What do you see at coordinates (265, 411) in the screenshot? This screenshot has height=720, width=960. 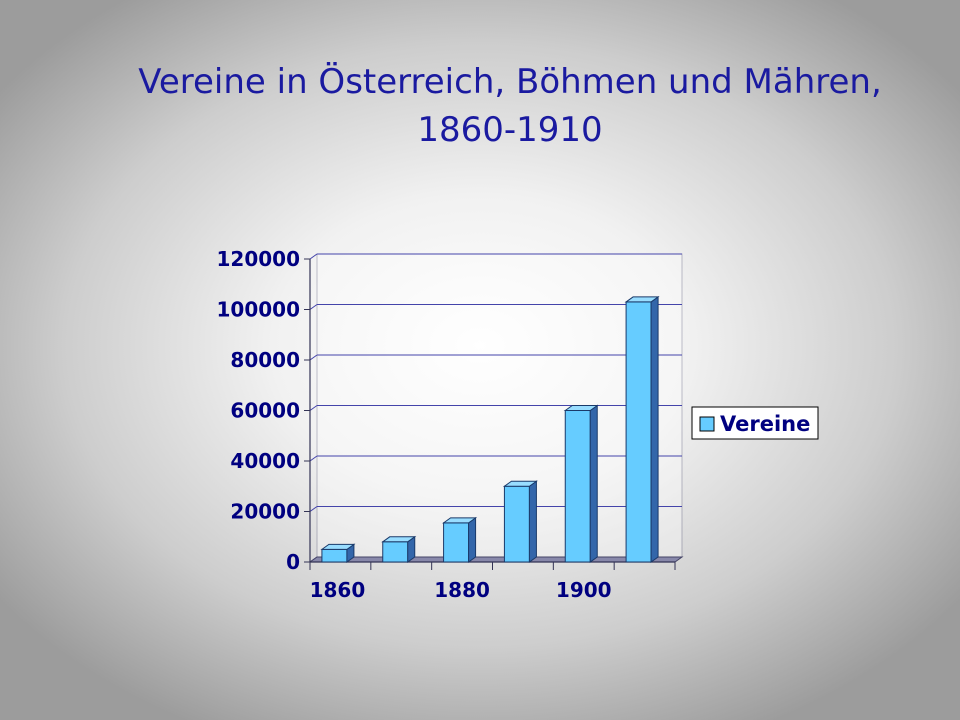 I see `y-tick-label-60000: 60000` at bounding box center [265, 411].